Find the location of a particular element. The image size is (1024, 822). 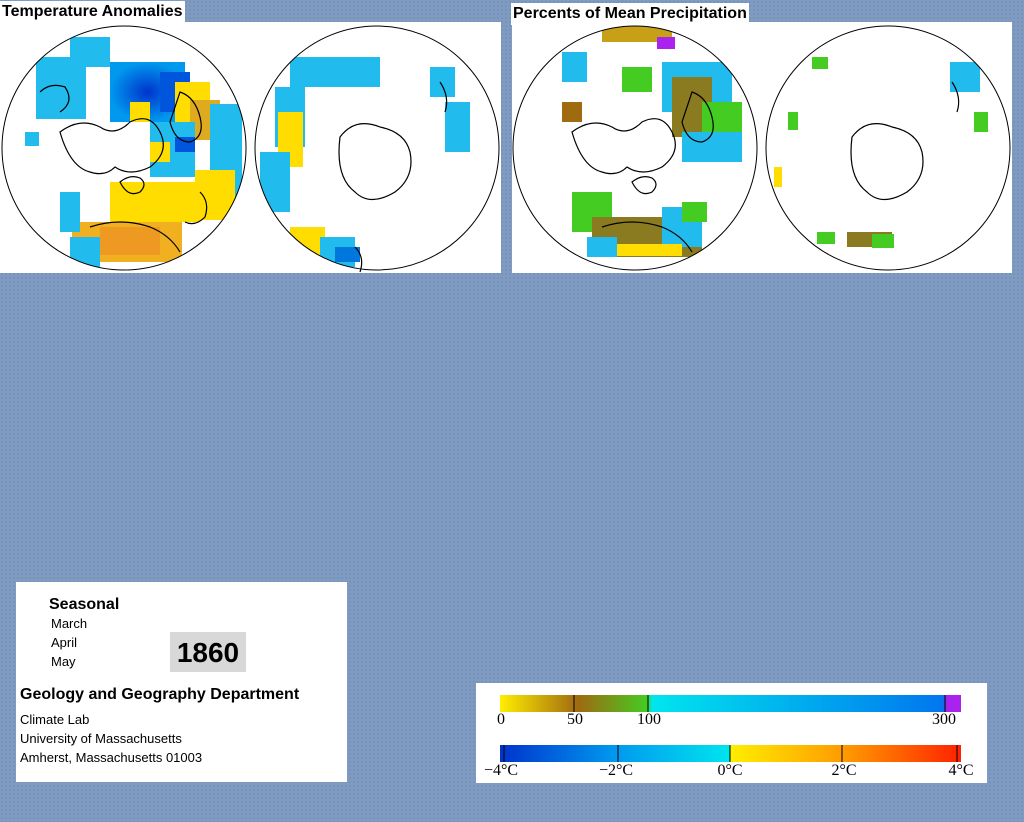

precip-tick-label: 50 is located at coordinates (575, 719).